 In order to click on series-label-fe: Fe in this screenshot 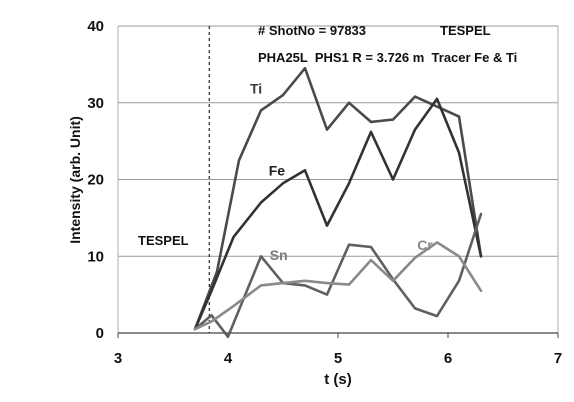, I will do `click(277, 171)`.